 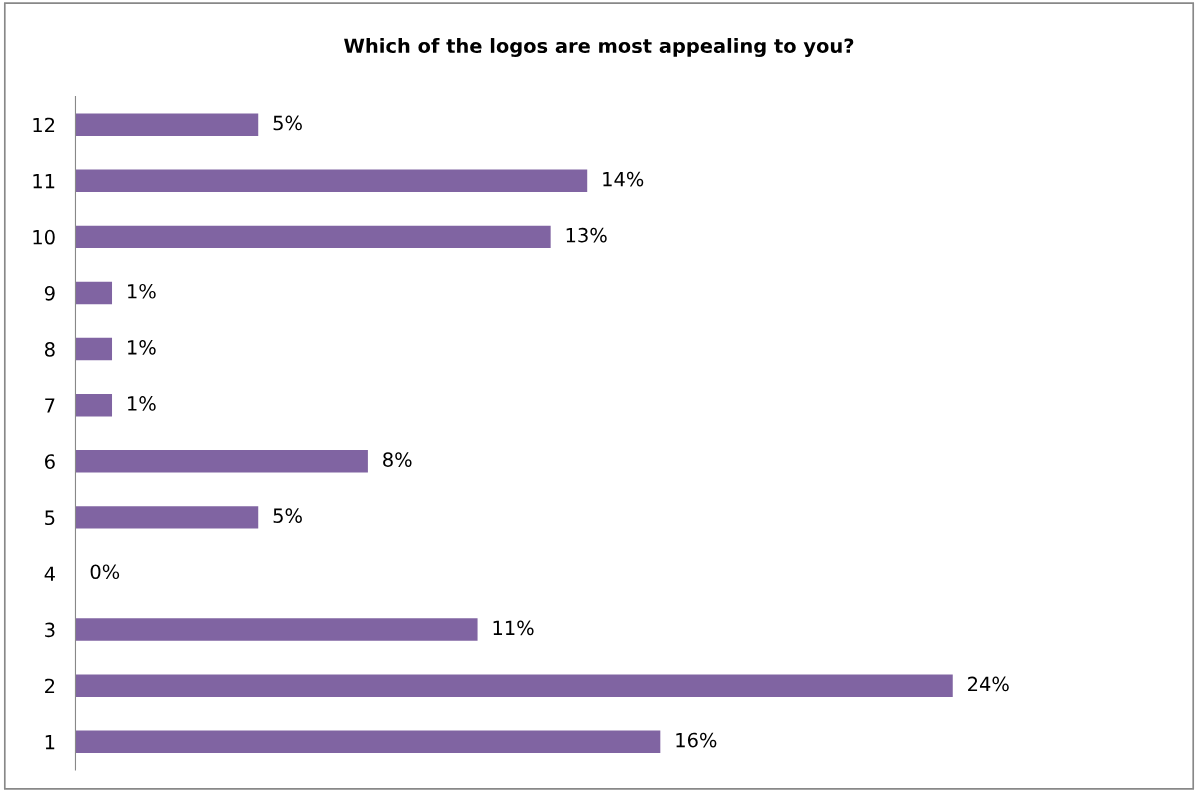 I want to click on y-tick-label: 10, so click(x=44, y=237).